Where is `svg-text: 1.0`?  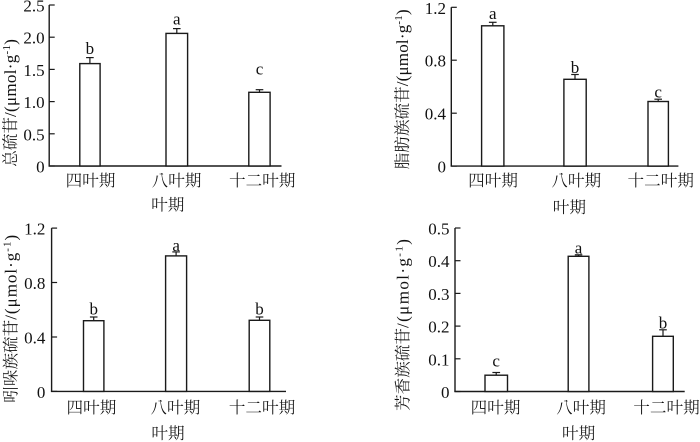
svg-text: 1.0 is located at coordinates (33, 102).